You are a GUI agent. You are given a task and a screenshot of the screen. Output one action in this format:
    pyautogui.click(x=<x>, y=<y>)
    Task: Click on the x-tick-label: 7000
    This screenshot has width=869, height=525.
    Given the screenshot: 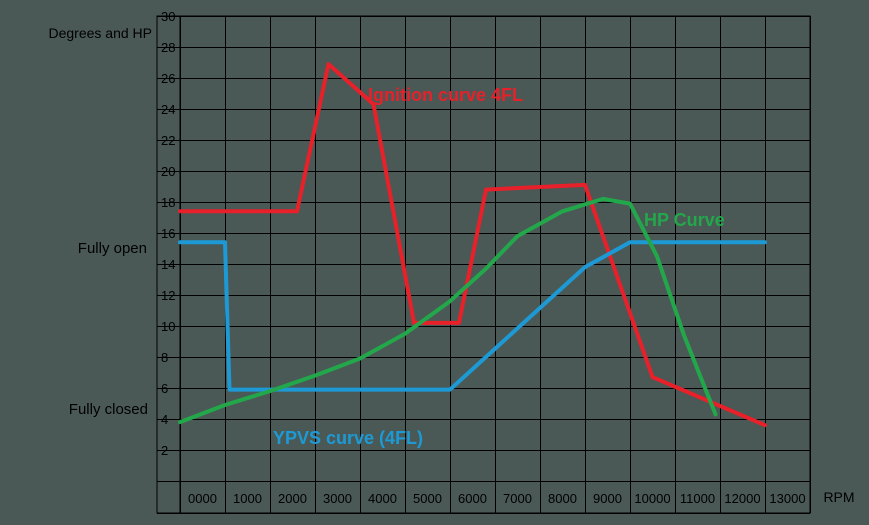 What is the action you would take?
    pyautogui.click(x=517, y=498)
    